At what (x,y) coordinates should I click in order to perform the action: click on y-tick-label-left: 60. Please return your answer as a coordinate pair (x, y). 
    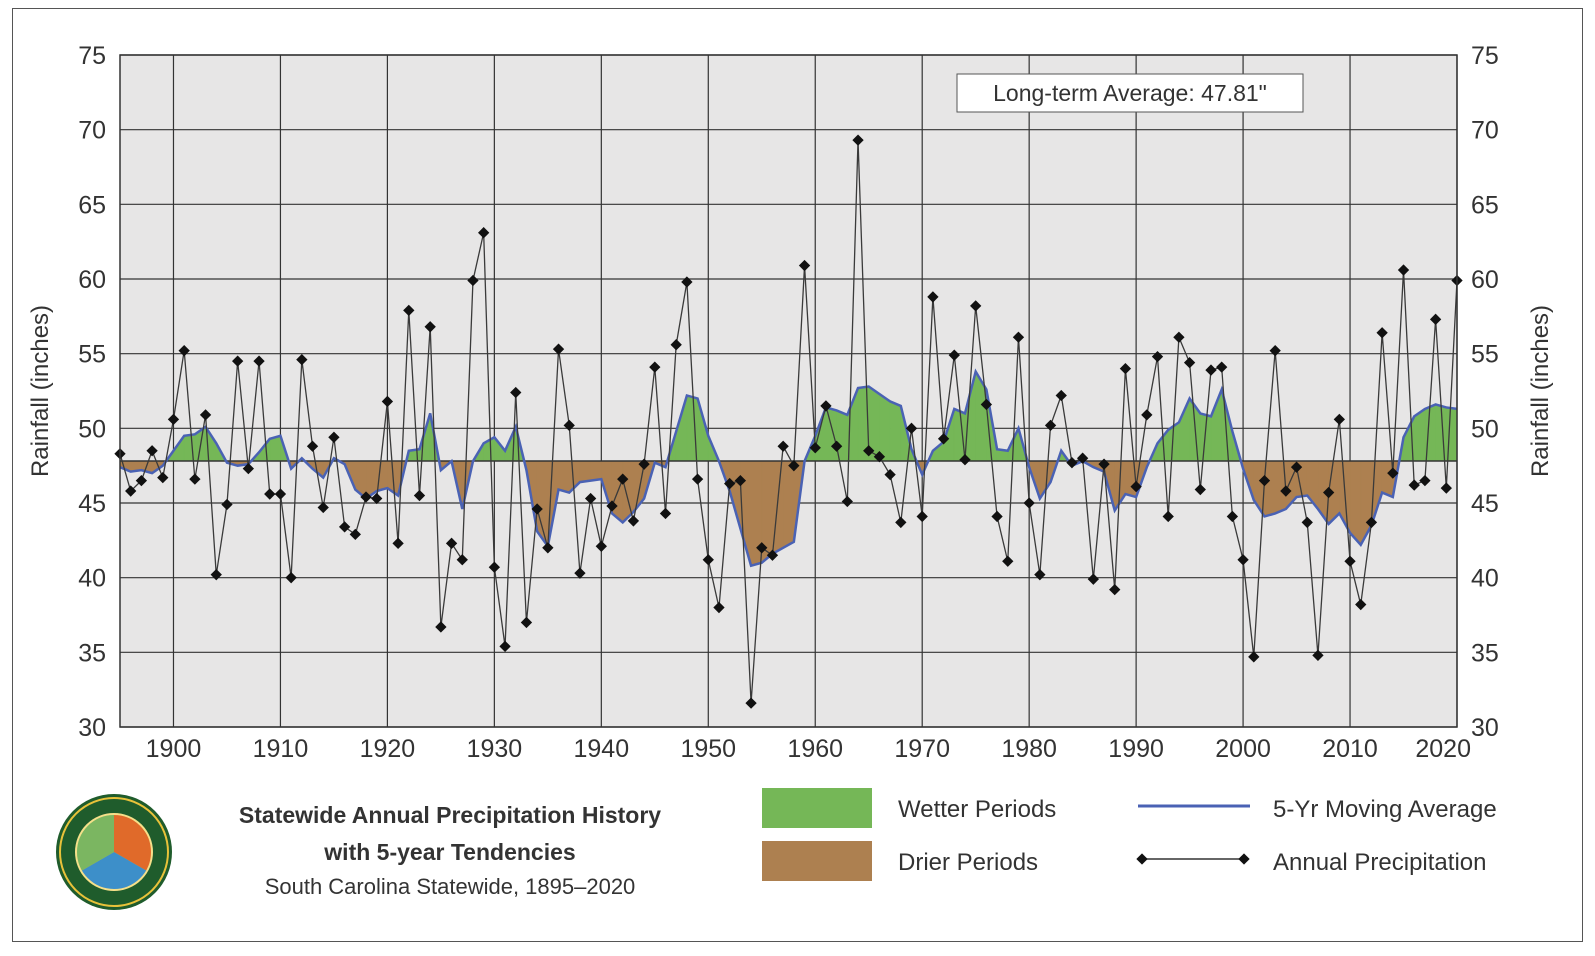
    Looking at the image, I should click on (92, 280).